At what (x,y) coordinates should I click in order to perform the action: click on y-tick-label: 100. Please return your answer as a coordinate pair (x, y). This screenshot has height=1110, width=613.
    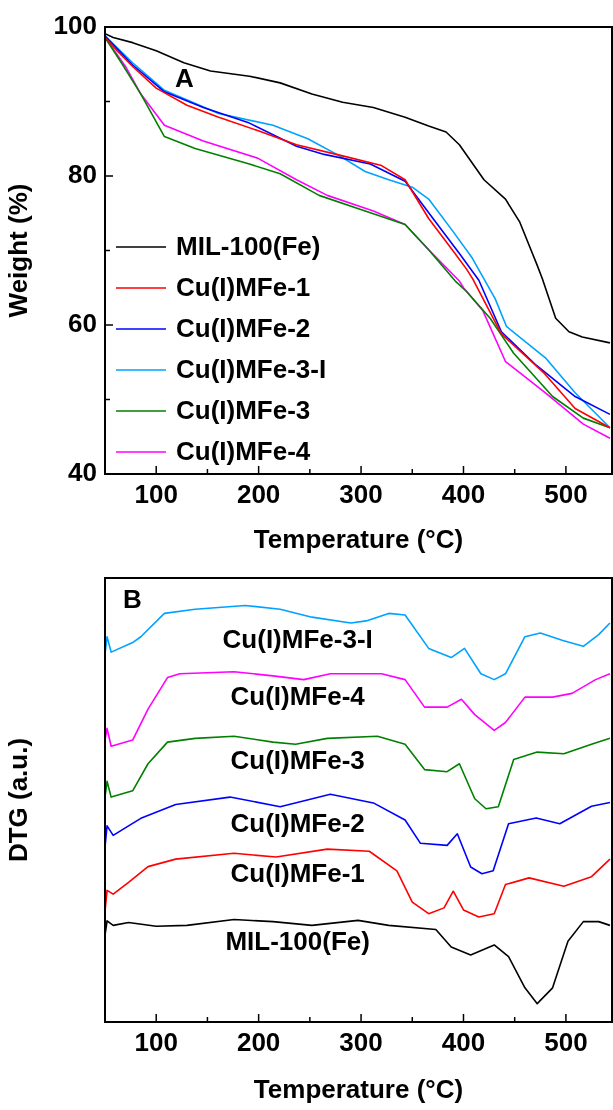
    Looking at the image, I should click on (75, 25).